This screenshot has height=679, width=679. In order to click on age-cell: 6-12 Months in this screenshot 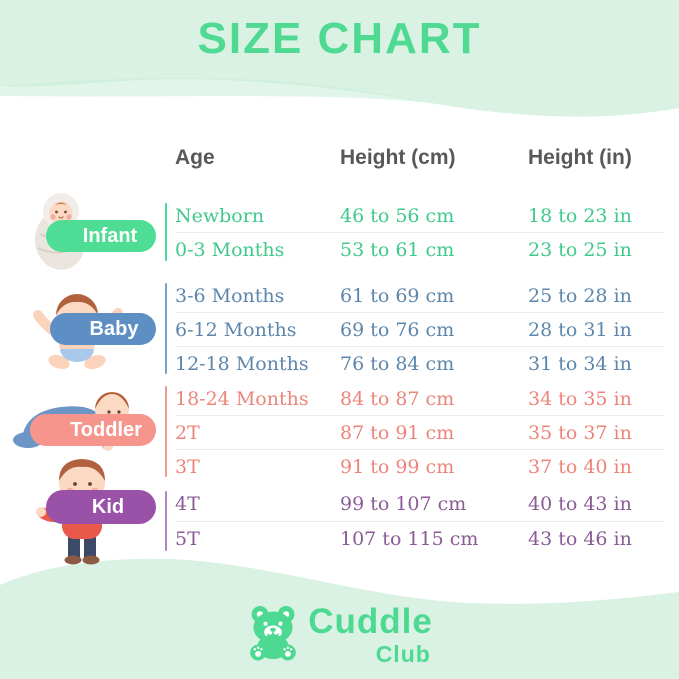, I will do `click(236, 329)`.